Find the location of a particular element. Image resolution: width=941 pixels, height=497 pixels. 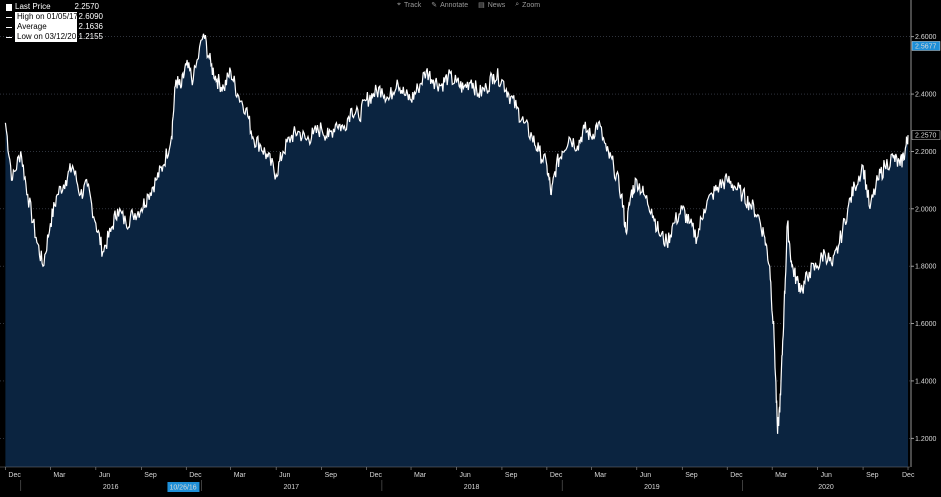

legend-label: Average is located at coordinates (46, 27).